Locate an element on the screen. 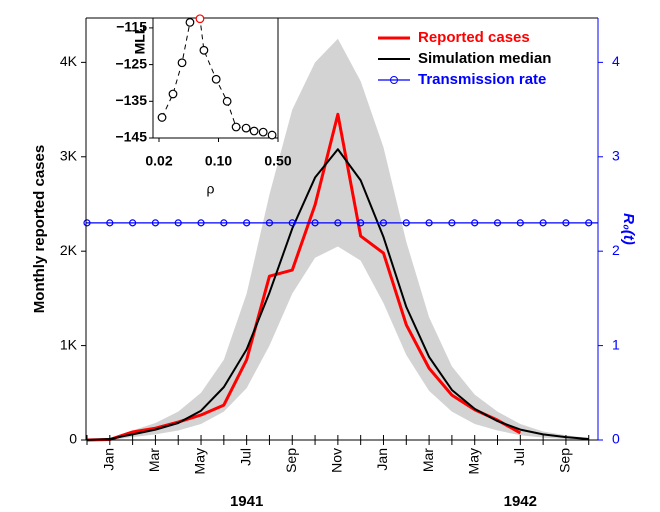 This screenshot has height=512, width=660. y-tick-label: 0 is located at coordinates (73, 439).